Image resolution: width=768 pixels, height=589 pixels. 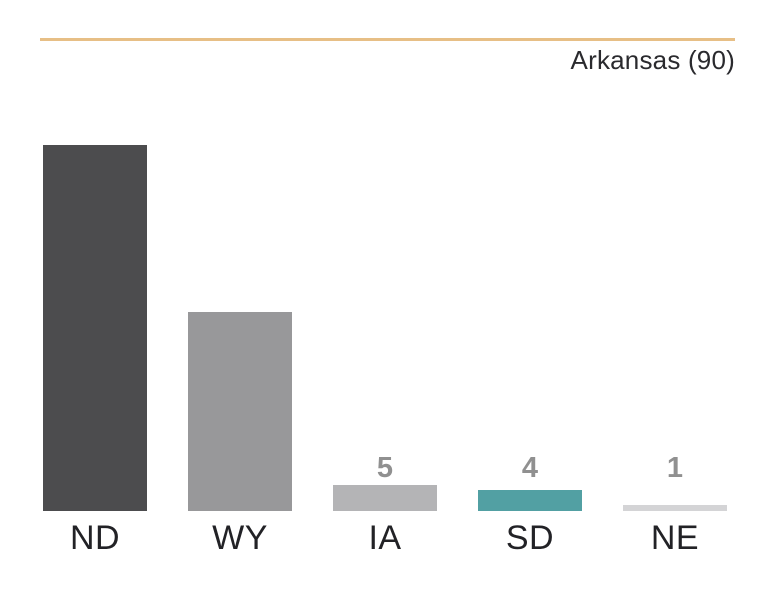 I want to click on bar-category-label: WY, so click(x=240, y=538).